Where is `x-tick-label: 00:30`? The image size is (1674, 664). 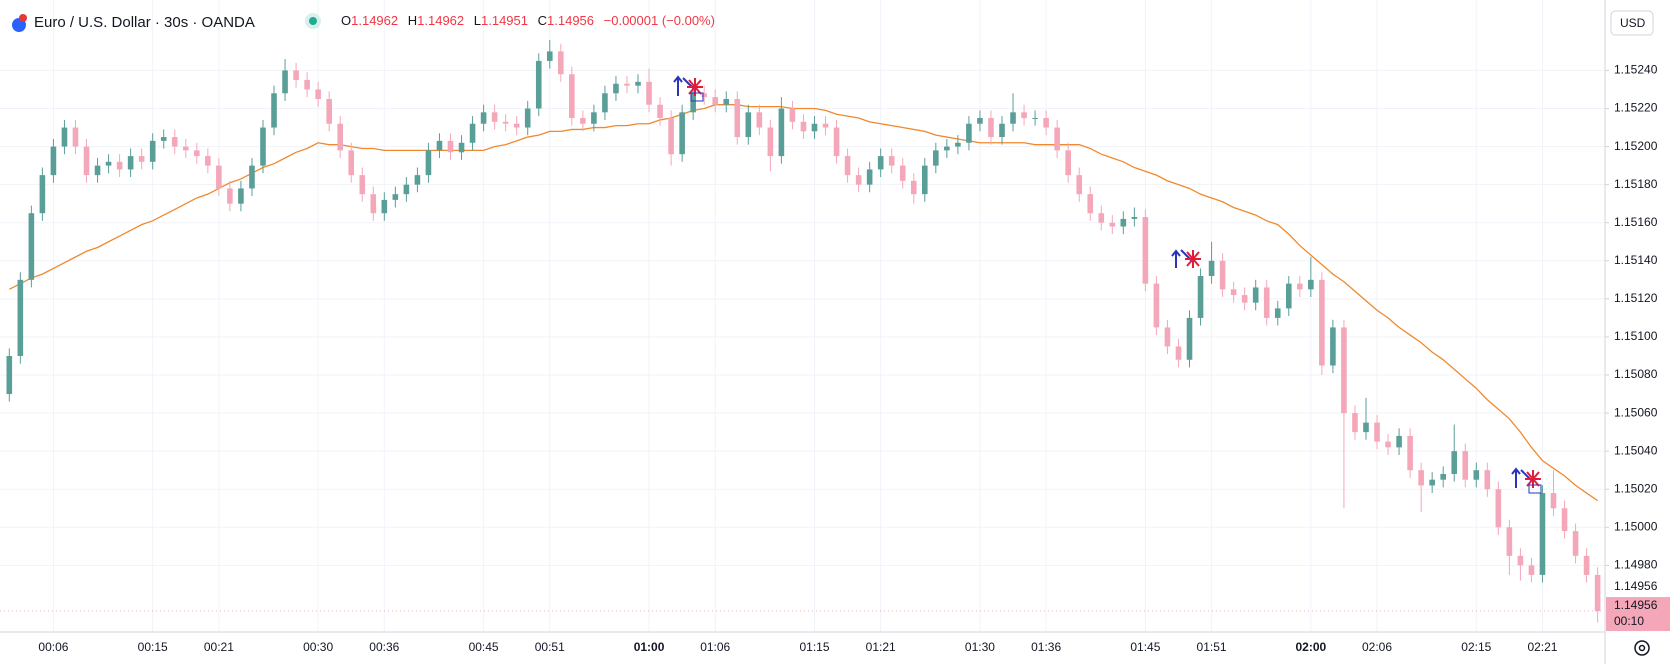
x-tick-label: 00:30 is located at coordinates (318, 647).